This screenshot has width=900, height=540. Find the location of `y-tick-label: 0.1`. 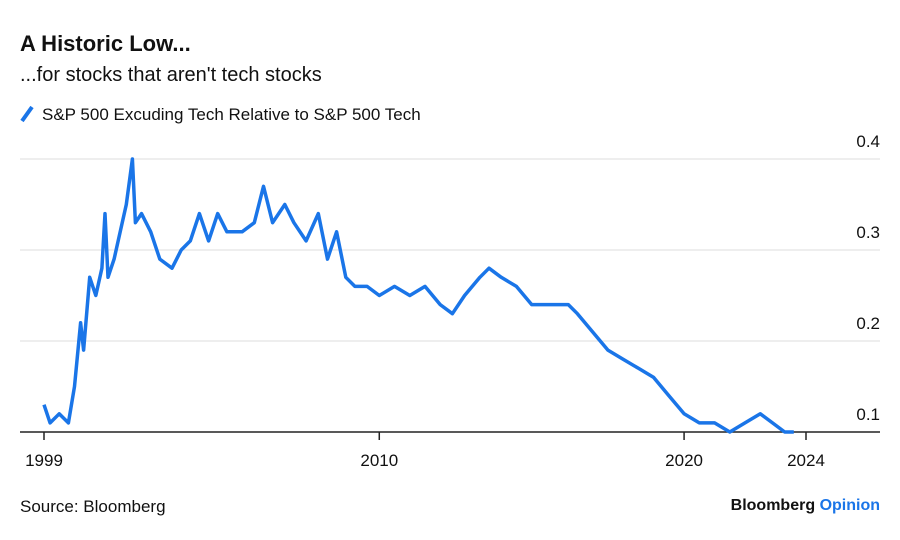

y-tick-label: 0.1 is located at coordinates (868, 414).